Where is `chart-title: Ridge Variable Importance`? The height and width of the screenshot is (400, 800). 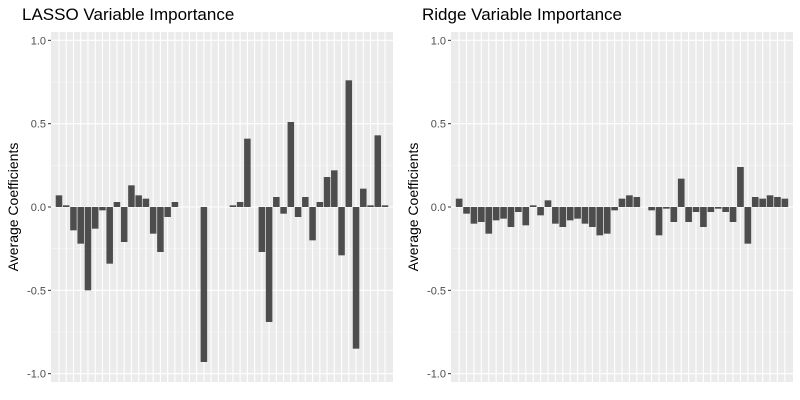
chart-title: Ridge Variable Importance is located at coordinates (522, 14).